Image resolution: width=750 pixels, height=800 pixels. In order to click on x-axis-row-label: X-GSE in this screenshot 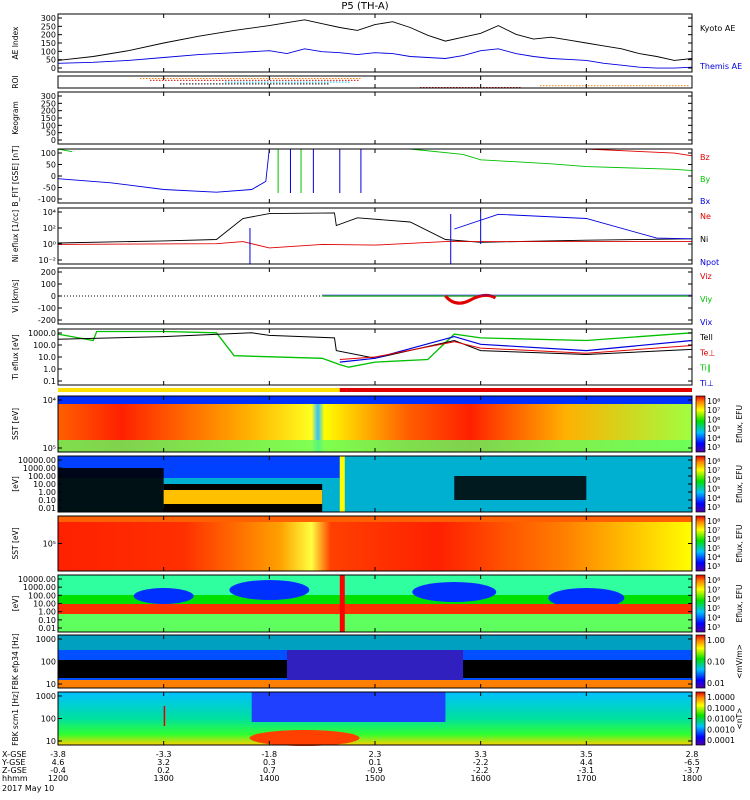, I will do `click(14, 754)`.